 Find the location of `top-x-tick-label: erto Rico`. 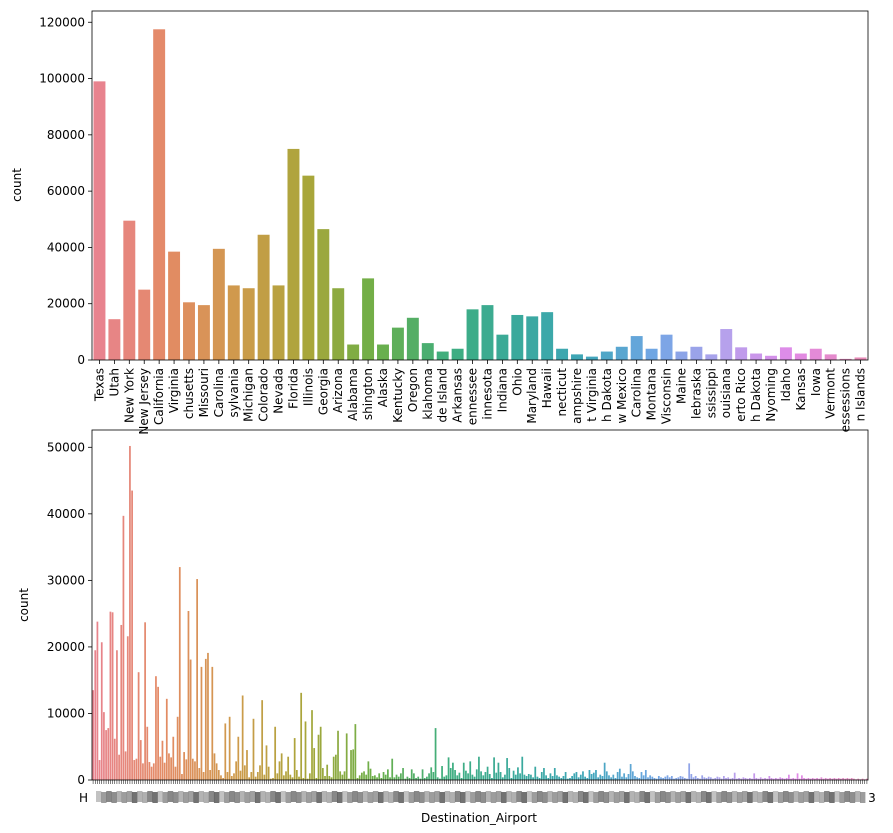

top-x-tick-label: erto Rico is located at coordinates (741, 395).